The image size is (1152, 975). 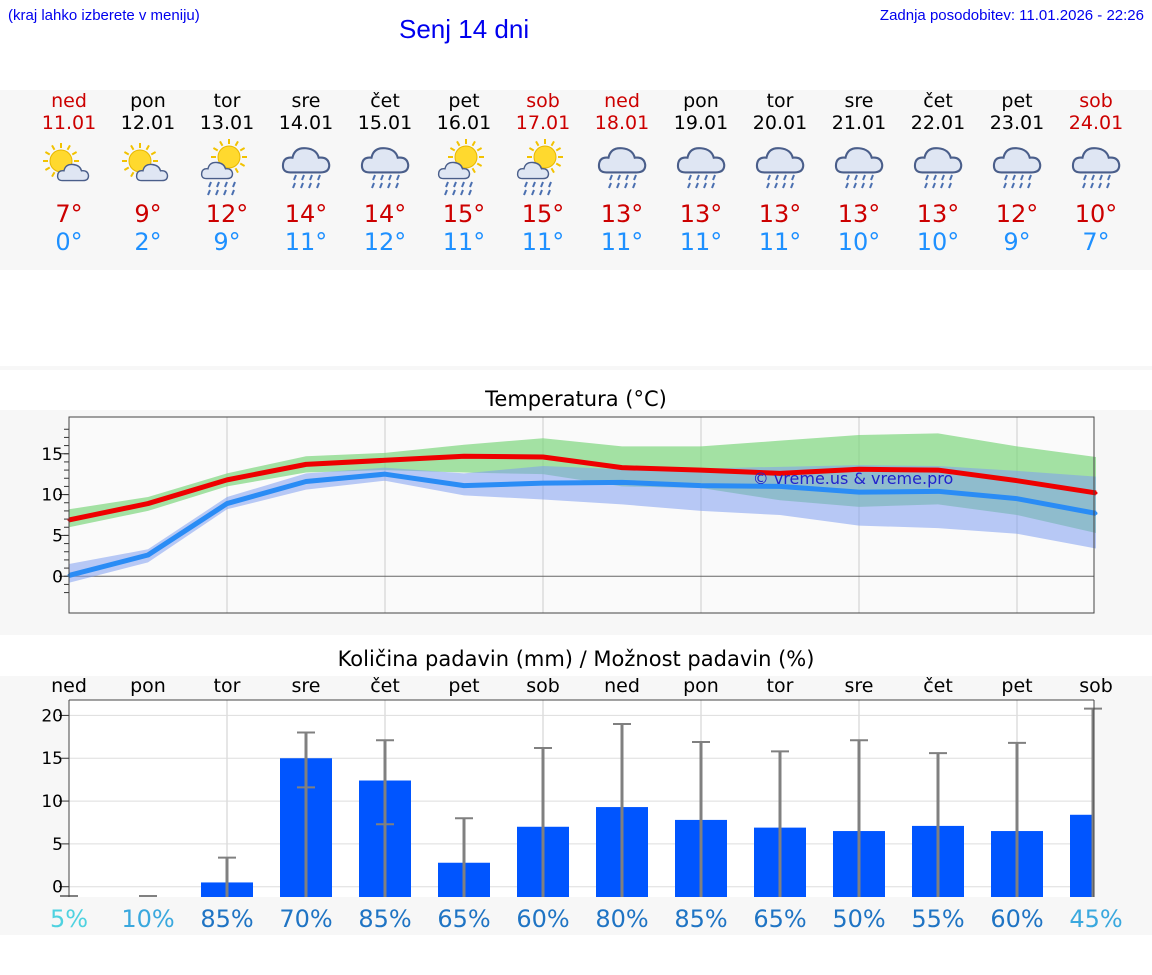 What do you see at coordinates (780, 123) in the screenshot?
I see `day-date: 20.01` at bounding box center [780, 123].